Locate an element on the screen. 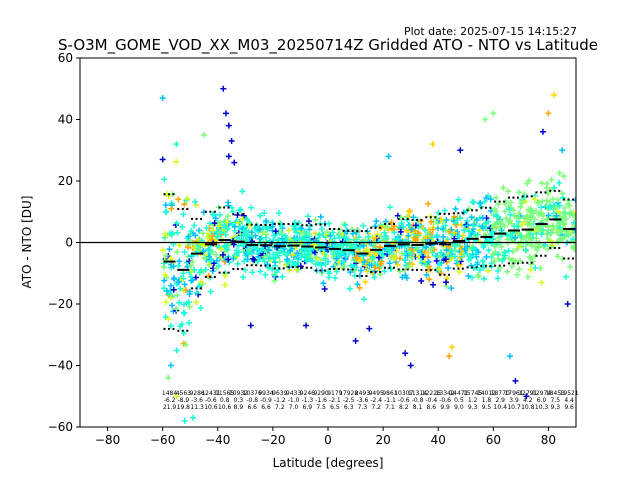  bin-stat-label: 12431 is located at coordinates (210, 393).